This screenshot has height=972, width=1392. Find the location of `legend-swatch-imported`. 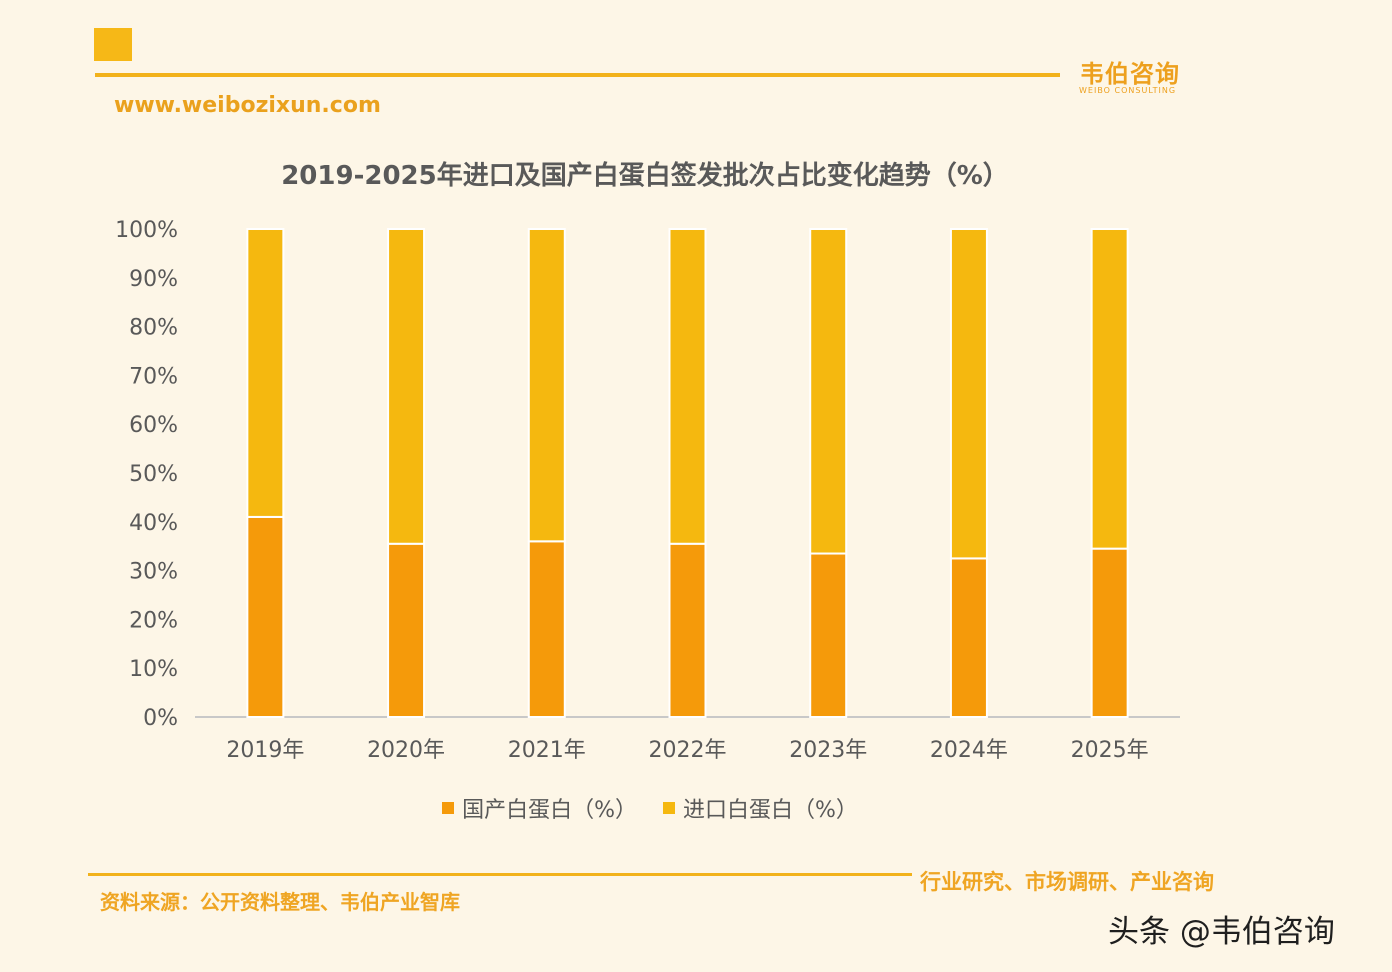

legend-swatch-imported is located at coordinates (669, 808).